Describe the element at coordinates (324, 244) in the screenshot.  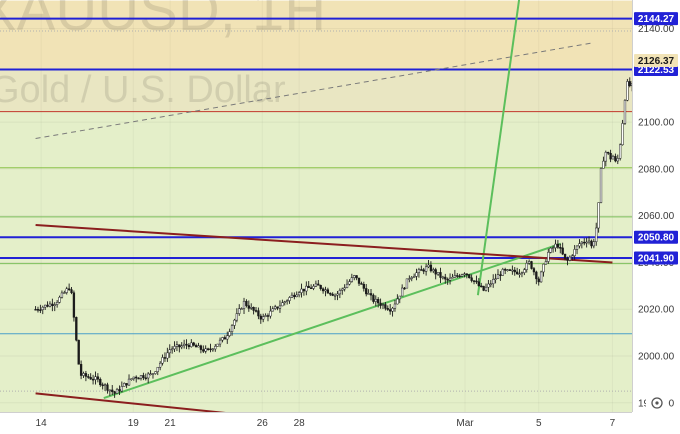
I see `trend-line-upper-downtrend` at that location.